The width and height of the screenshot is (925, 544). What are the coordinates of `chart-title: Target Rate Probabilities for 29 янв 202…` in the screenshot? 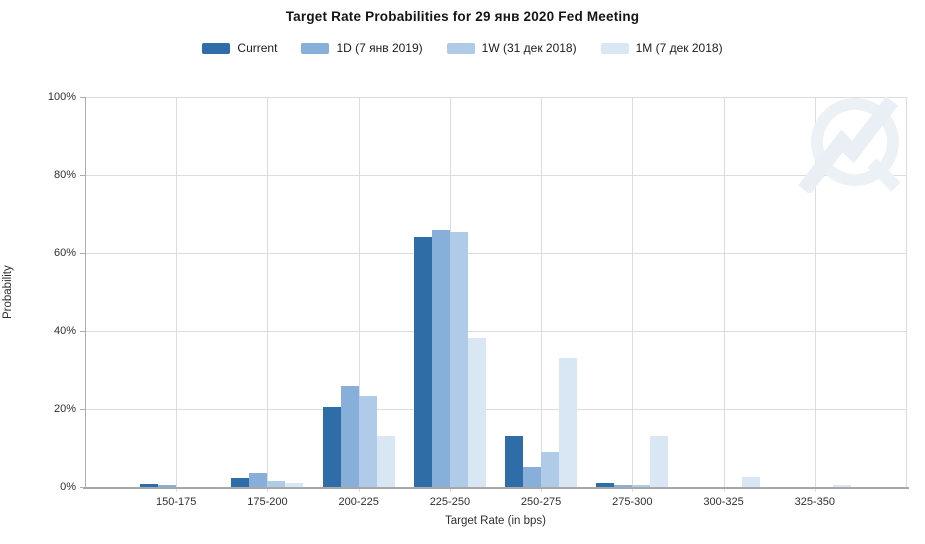 It's located at (462, 16).